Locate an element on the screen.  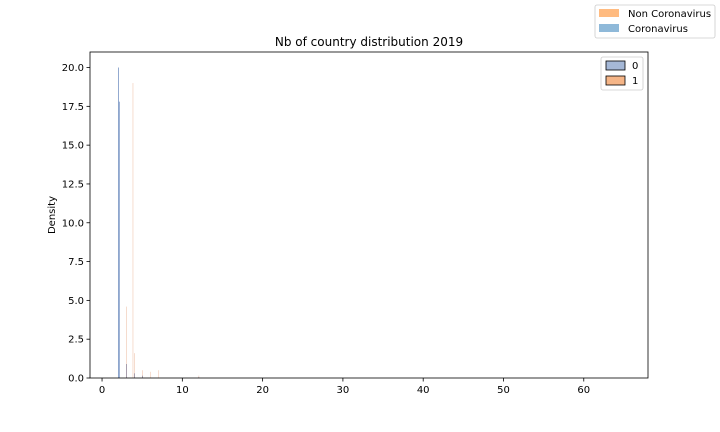
x-tick-label-0: 0 is located at coordinates (102, 390).